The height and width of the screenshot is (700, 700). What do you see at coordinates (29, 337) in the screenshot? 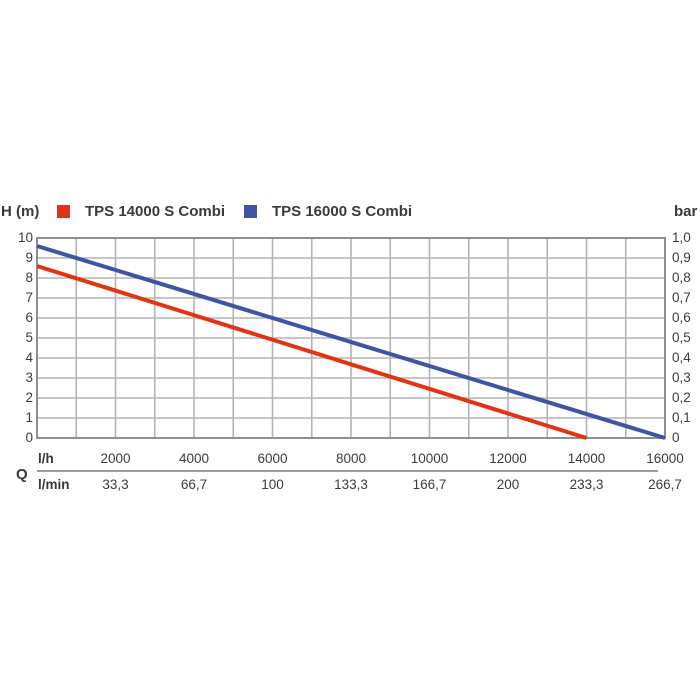
I see `y-left-tick-5: 5` at bounding box center [29, 337].